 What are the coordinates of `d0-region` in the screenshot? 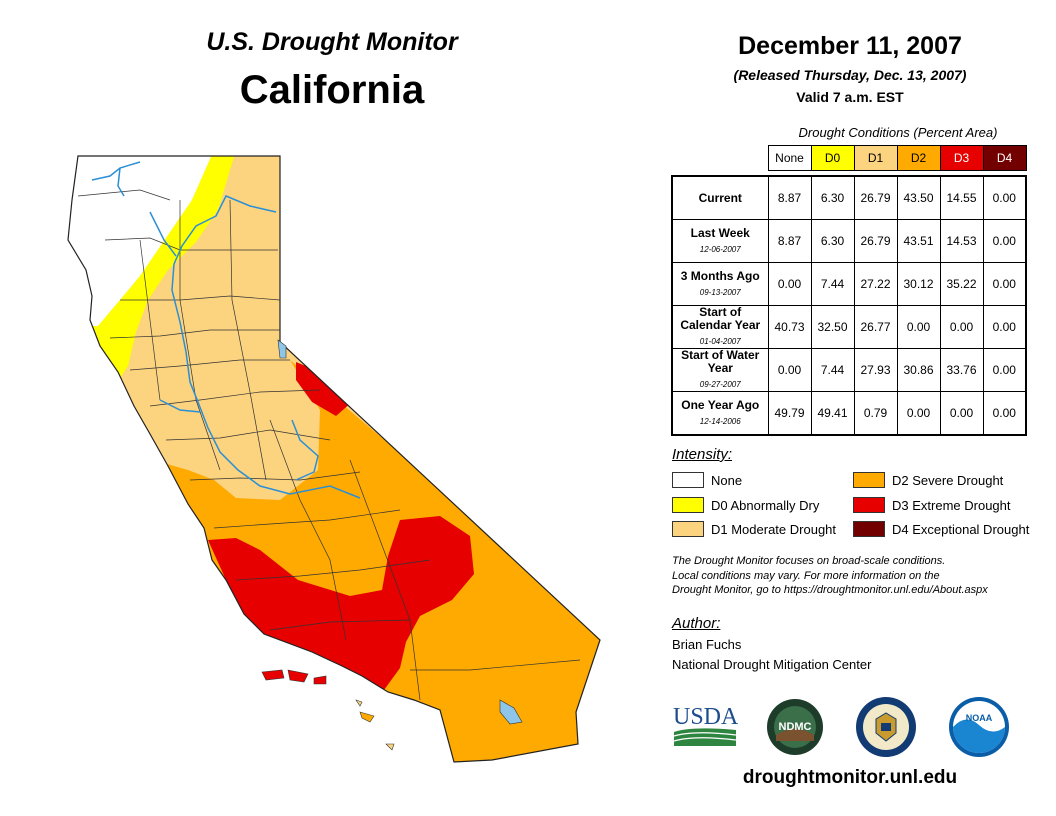 It's located at (158, 270).